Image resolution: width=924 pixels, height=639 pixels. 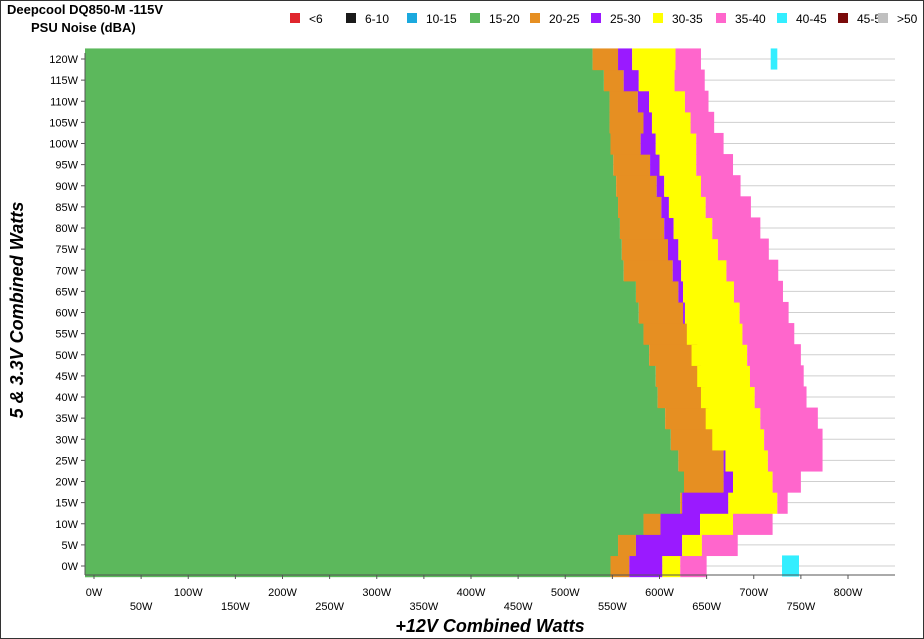 I want to click on legend-label: >50, so click(x=907, y=19).